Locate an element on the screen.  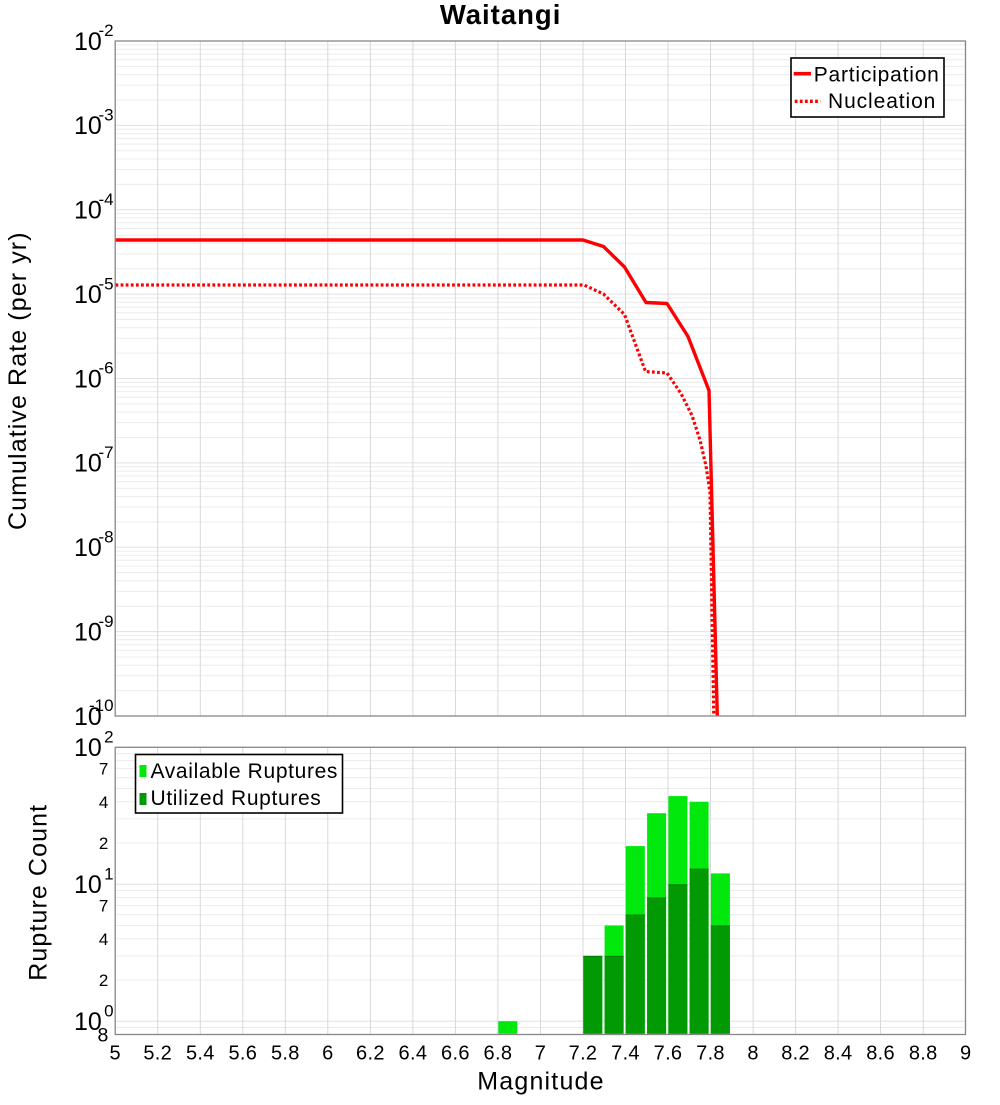
svg-text: -2 is located at coordinates (105, 30).